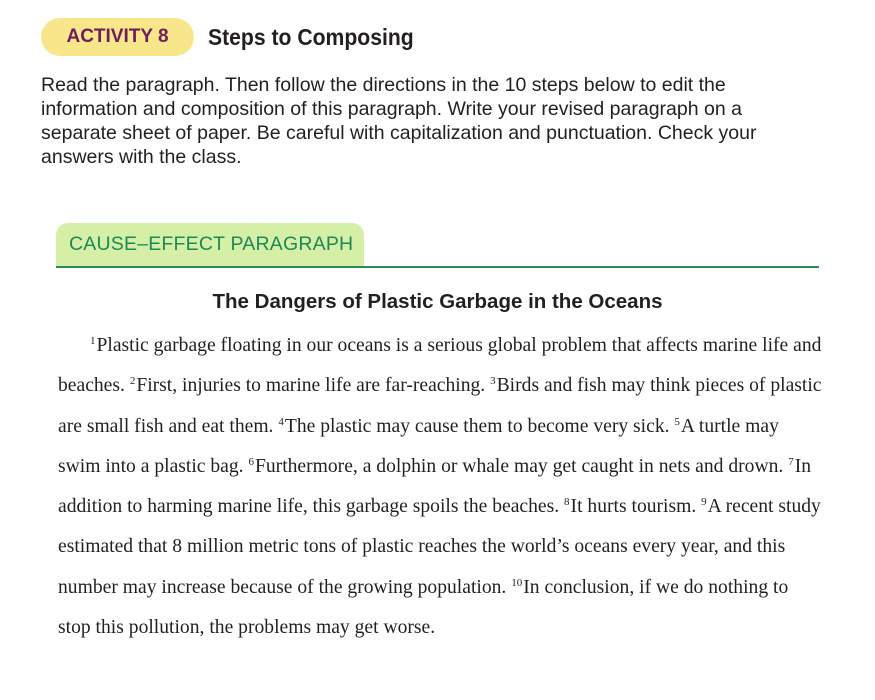 Image resolution: width=875 pixels, height=700 pixels. What do you see at coordinates (132, 381) in the screenshot?
I see `sentence-number: 2` at bounding box center [132, 381].